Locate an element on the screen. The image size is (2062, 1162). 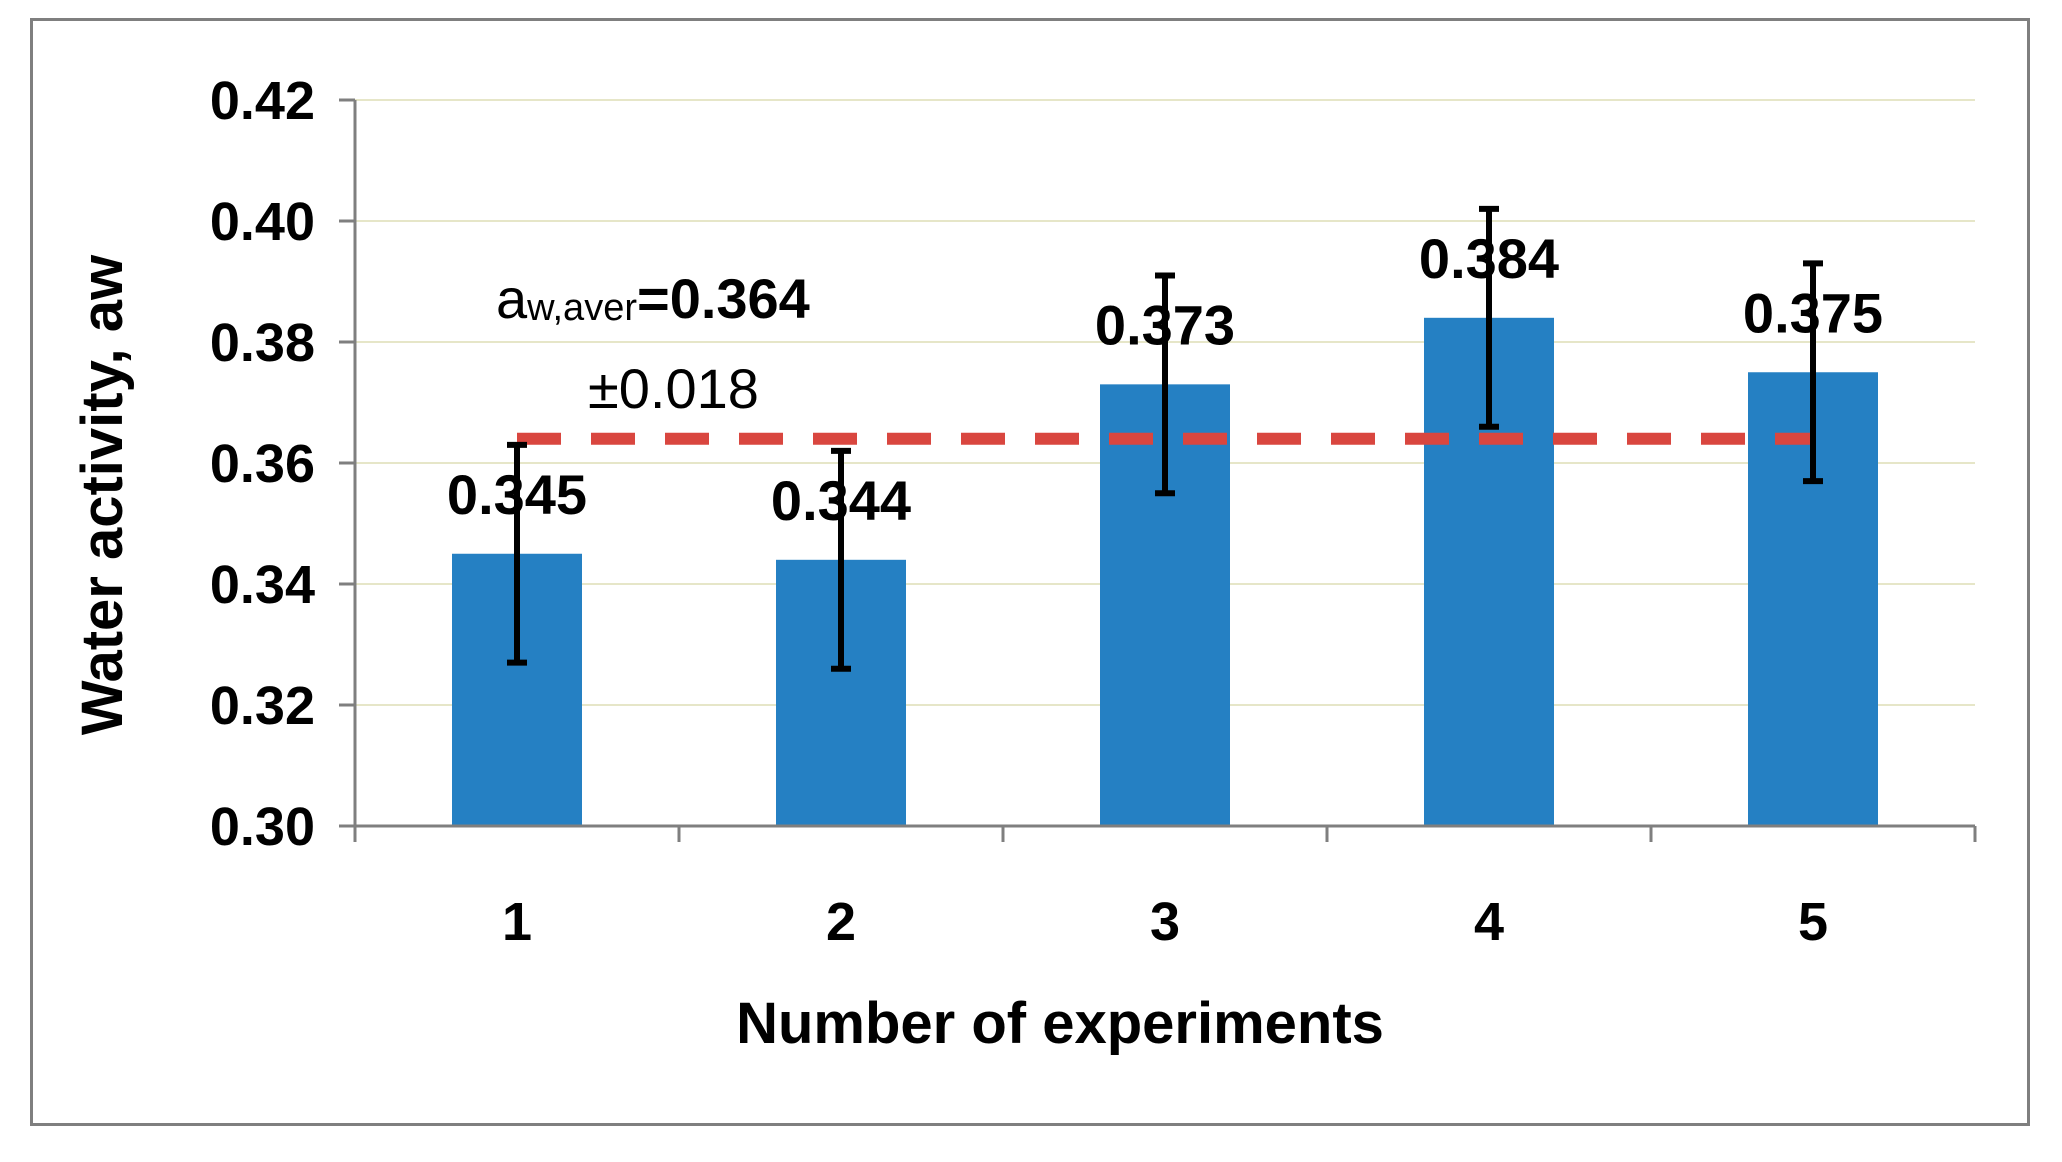
y-tick-label: 0.30 is located at coordinates (262, 827).